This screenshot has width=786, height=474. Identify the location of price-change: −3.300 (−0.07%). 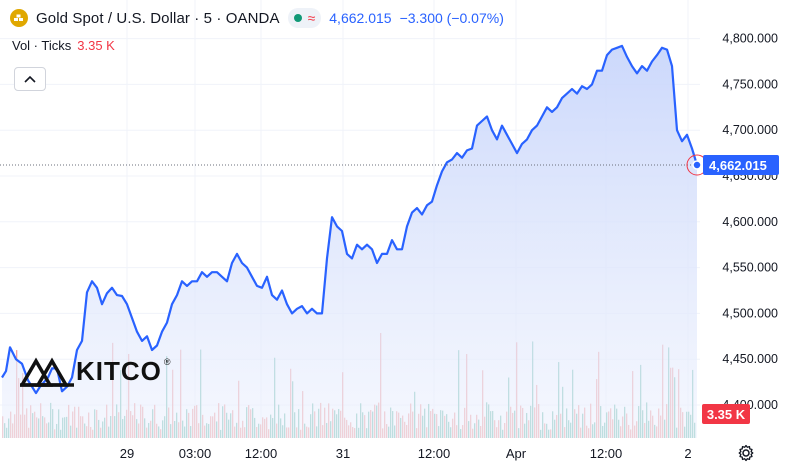
(451, 18).